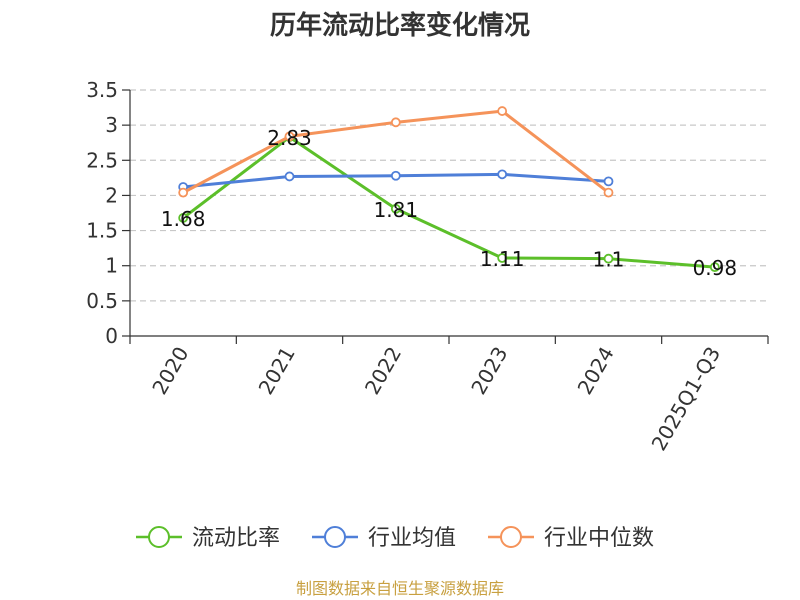 The height and width of the screenshot is (600, 800). I want to click on legend-label: 行业均值, so click(412, 538).